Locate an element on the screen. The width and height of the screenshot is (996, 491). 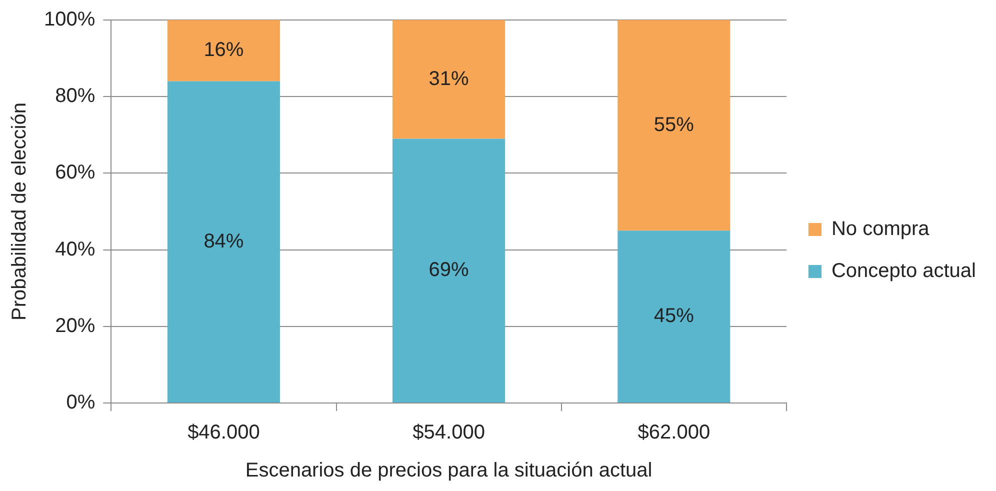
data-label: 45% is located at coordinates (674, 316).